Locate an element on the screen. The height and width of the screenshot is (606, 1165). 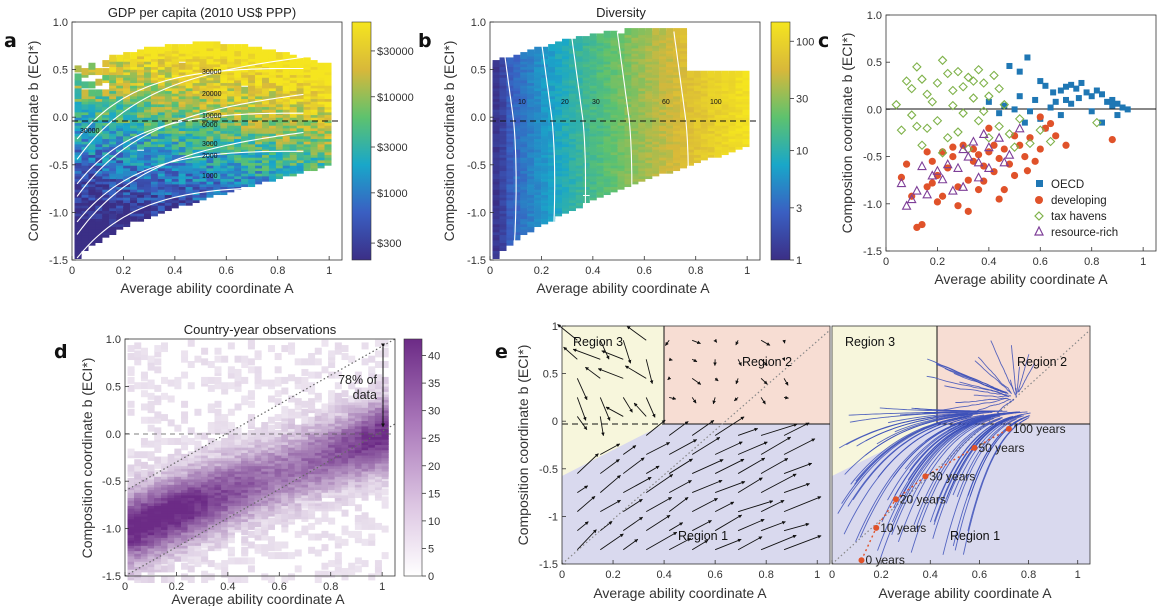
panel-b-axes is located at coordinates (625, 141).